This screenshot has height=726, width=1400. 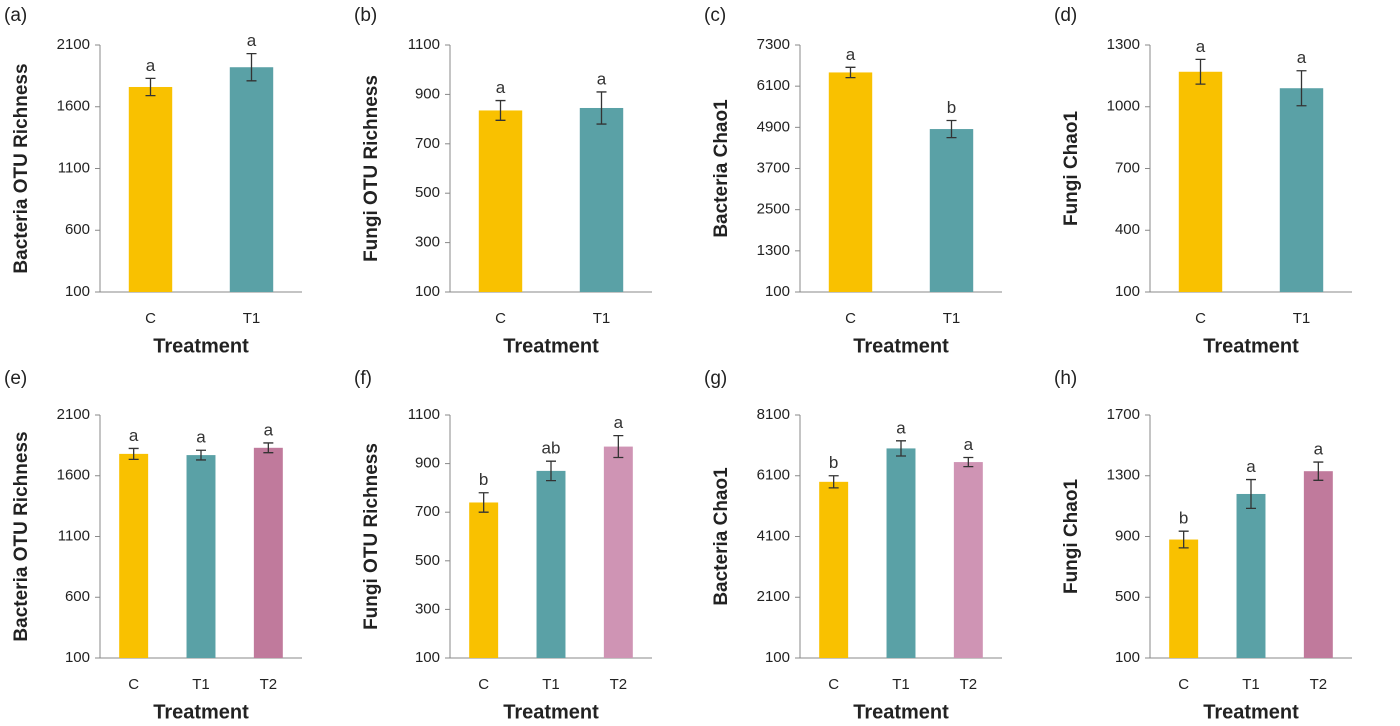 What do you see at coordinates (1065, 15) in the screenshot?
I see `panel-label: (d)` at bounding box center [1065, 15].